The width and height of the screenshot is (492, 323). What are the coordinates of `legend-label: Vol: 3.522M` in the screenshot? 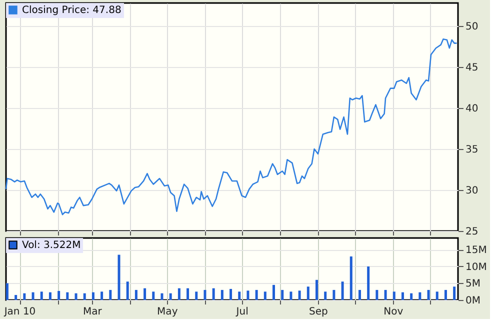 It's located at (51, 245).